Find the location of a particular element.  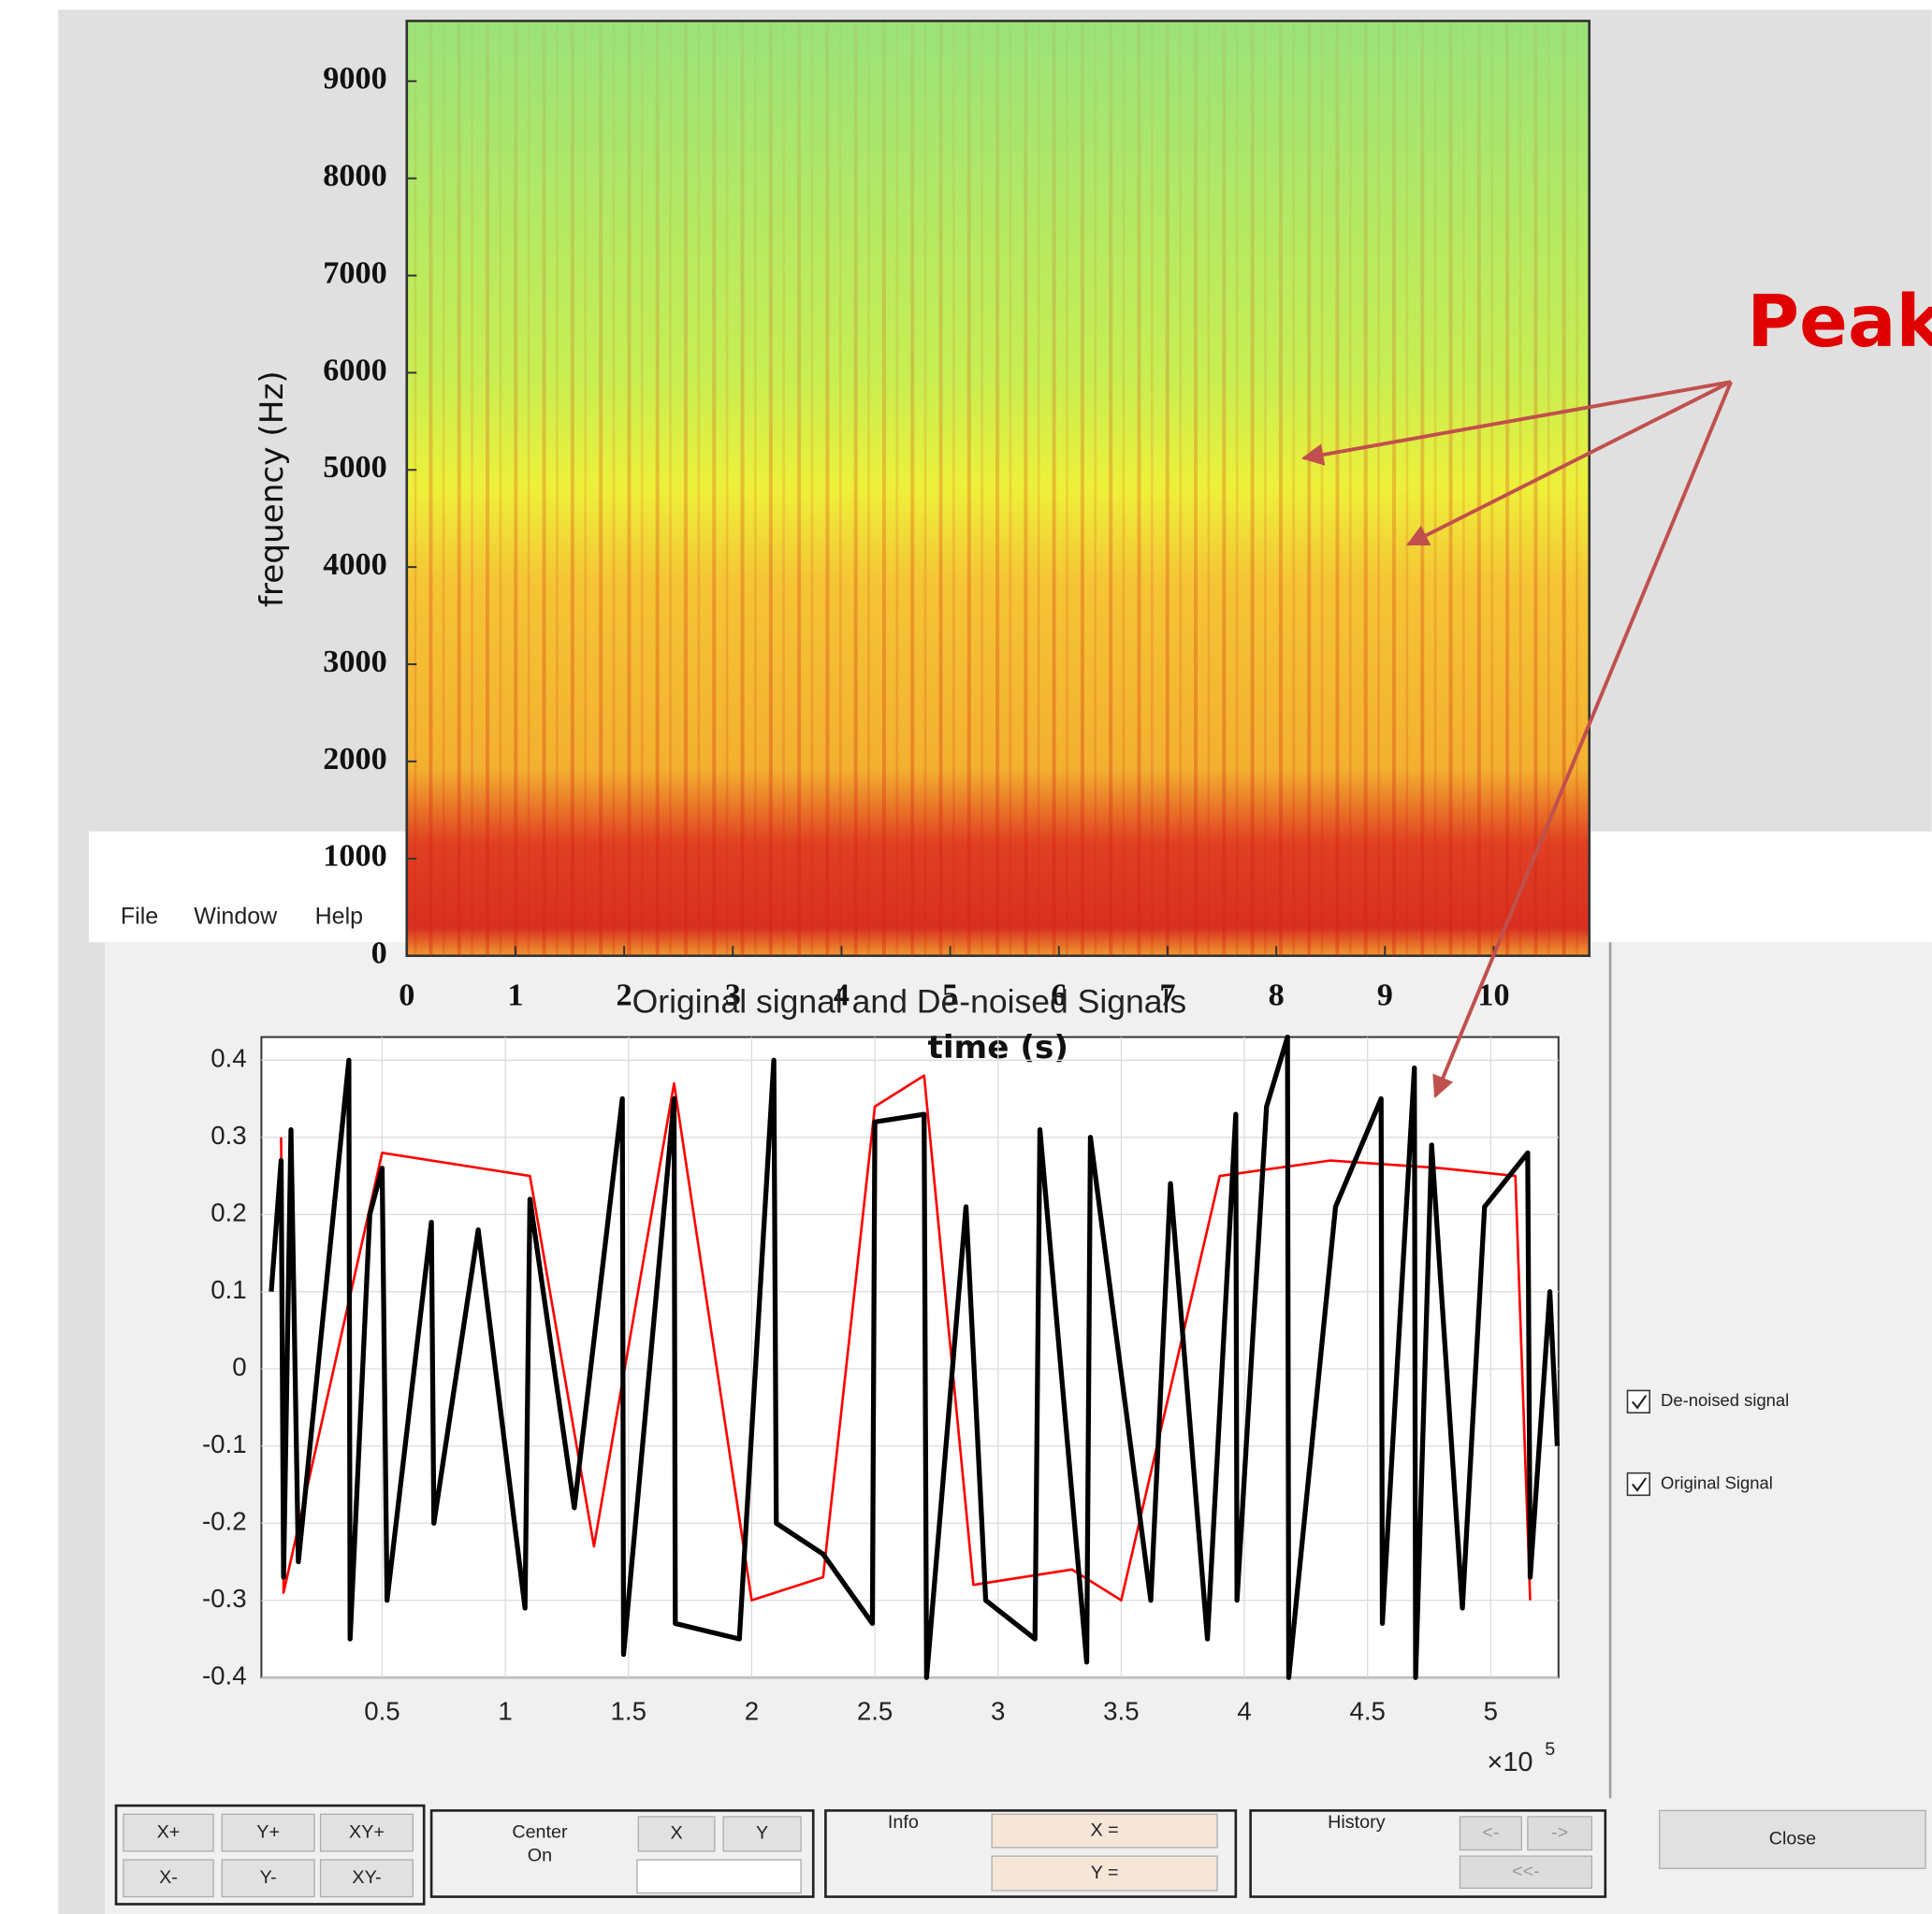

y-tick-label: -0.1 is located at coordinates (225, 1443).